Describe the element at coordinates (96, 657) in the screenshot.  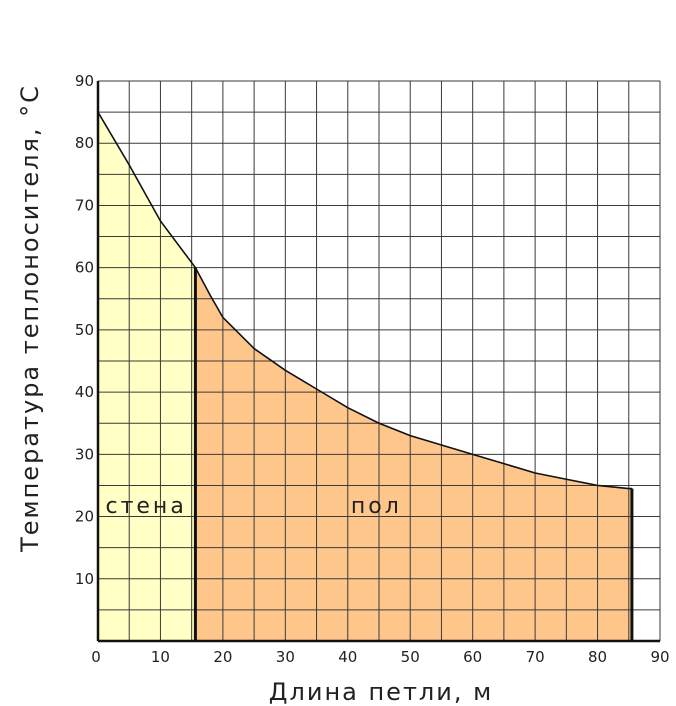
I see `x-tick-label: 0` at that location.